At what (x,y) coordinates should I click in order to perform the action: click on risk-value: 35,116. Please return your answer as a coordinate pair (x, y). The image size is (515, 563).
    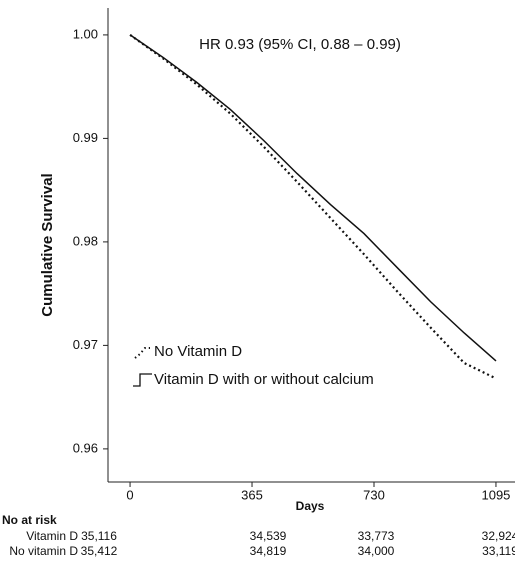
    Looking at the image, I should click on (99, 536).